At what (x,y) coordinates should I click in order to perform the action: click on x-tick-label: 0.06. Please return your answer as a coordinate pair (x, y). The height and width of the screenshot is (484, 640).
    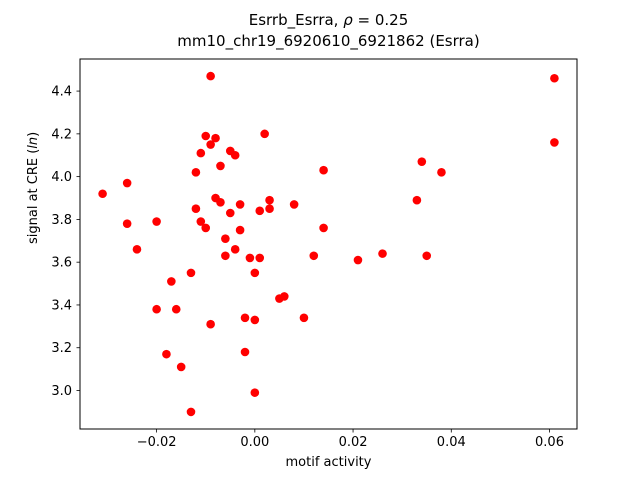
    Looking at the image, I should click on (549, 442).